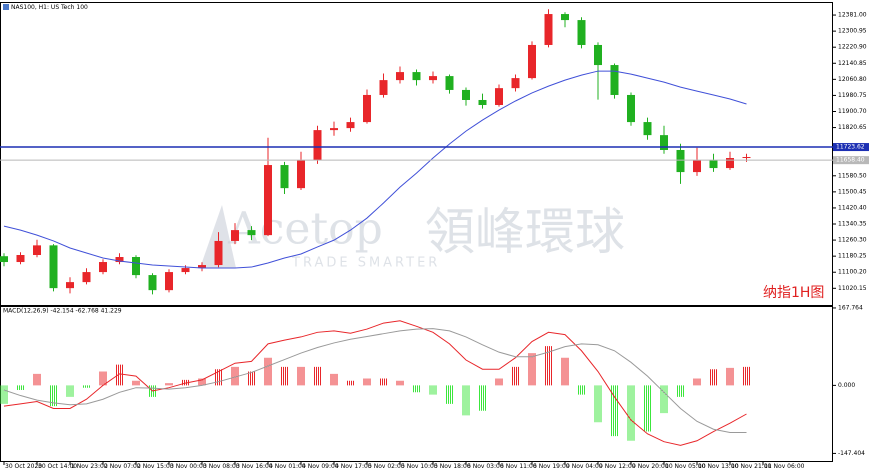  I want to click on y-tick-label: 11500.45, so click(852, 191).